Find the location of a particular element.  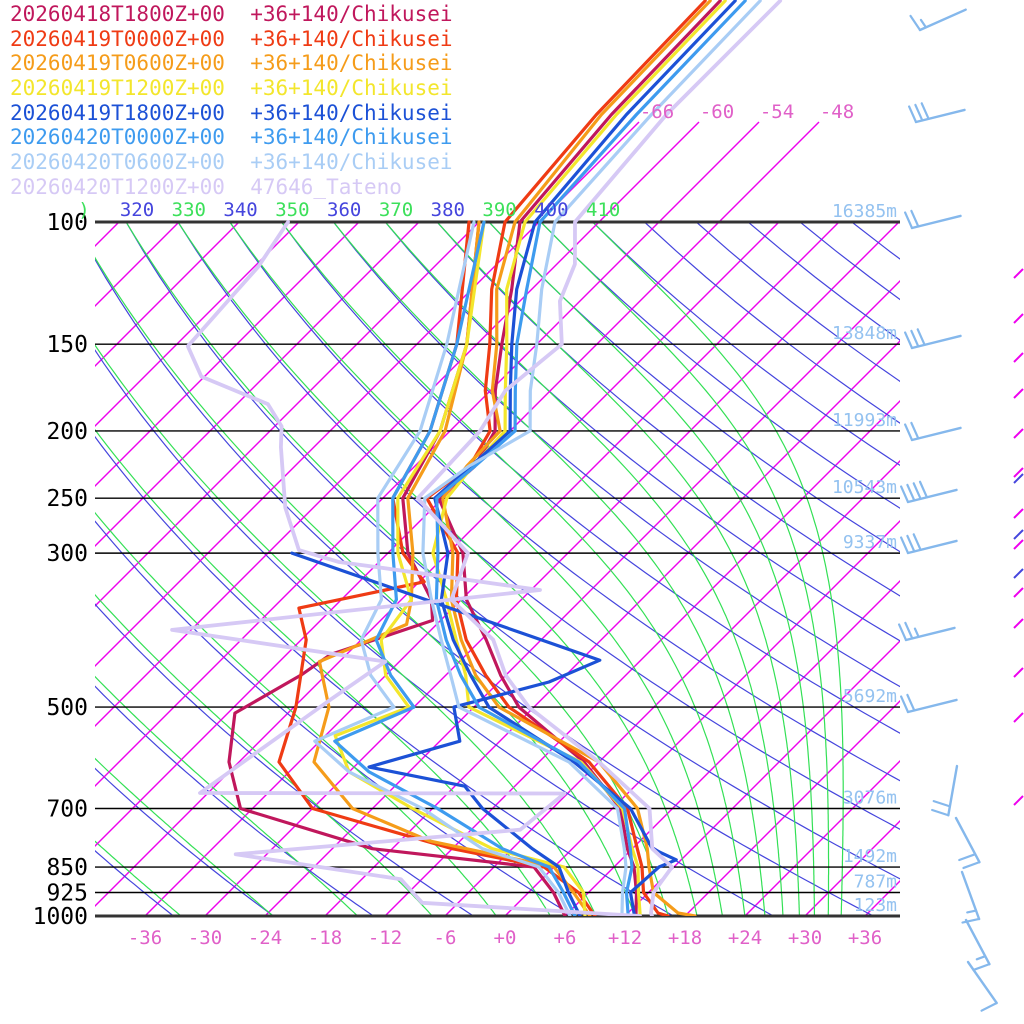

svg-text: 700 is located at coordinates (67, 809).